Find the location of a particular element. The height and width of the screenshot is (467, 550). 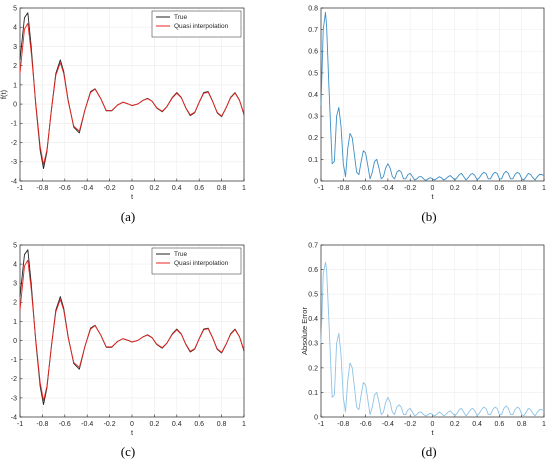

panel-caption: (a) is located at coordinates (128, 216).